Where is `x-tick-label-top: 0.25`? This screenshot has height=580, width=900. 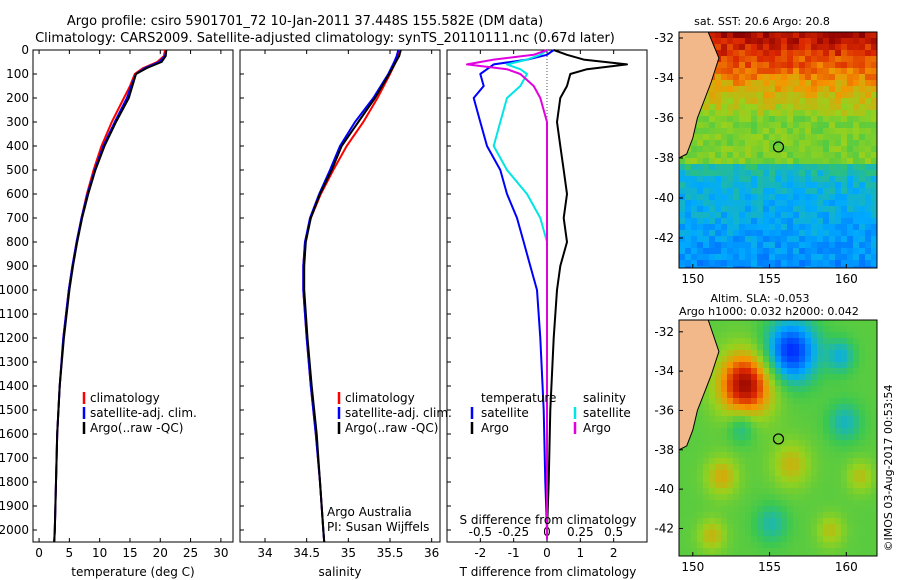 x-tick-label-top: 0.25 is located at coordinates (580, 532).